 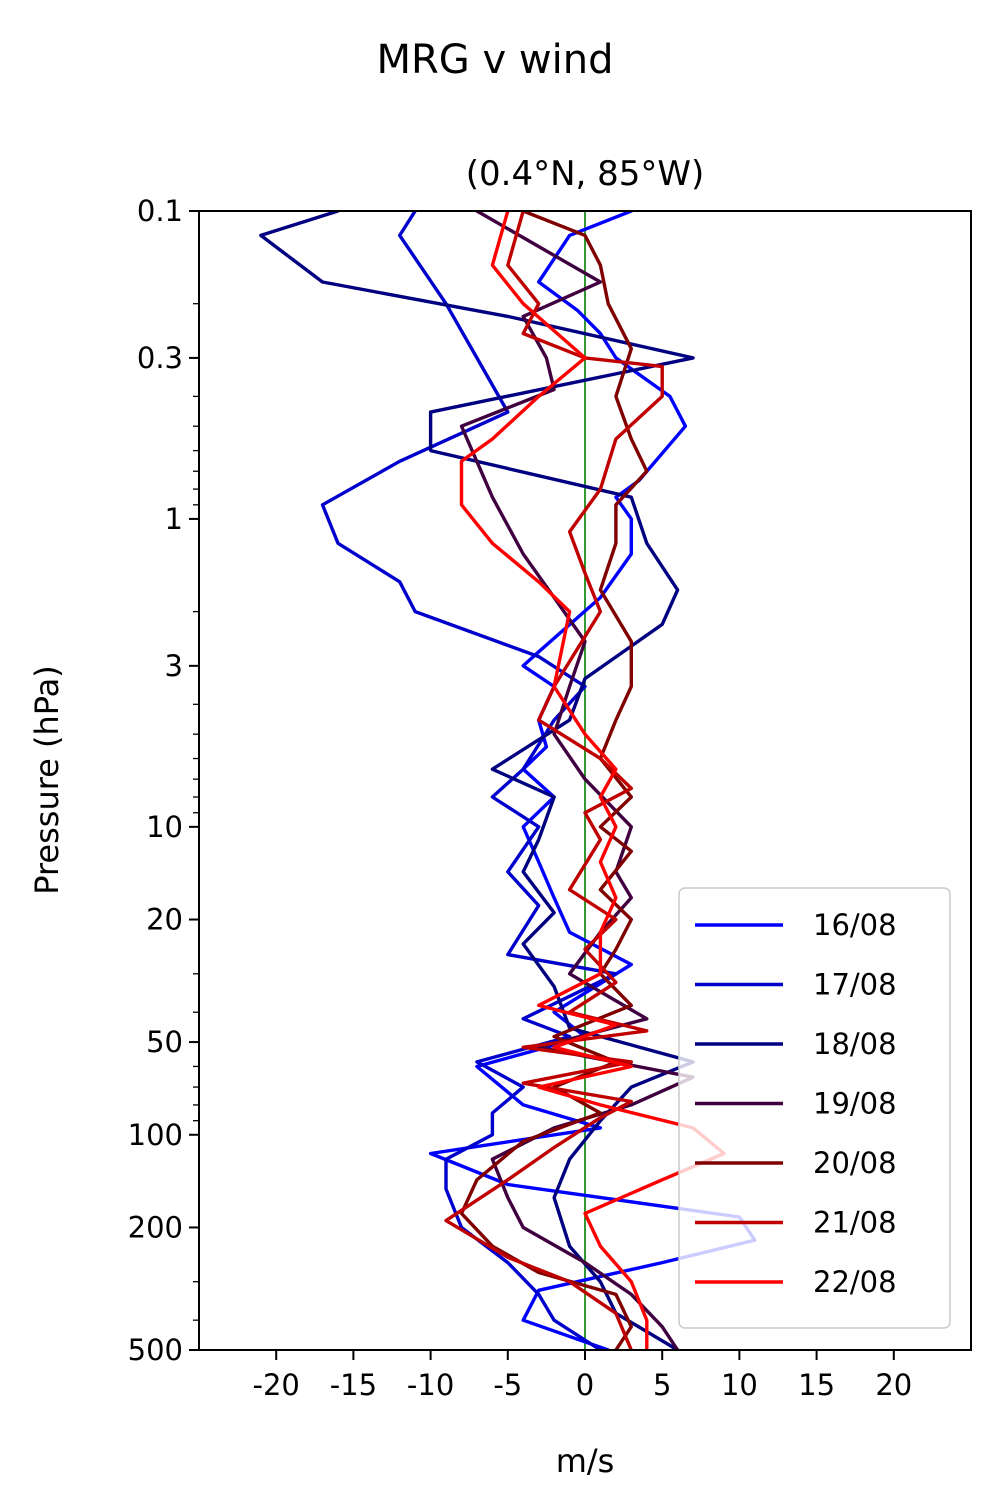 What do you see at coordinates (855, 1163) in the screenshot?
I see `legend-label: 20/08` at bounding box center [855, 1163].